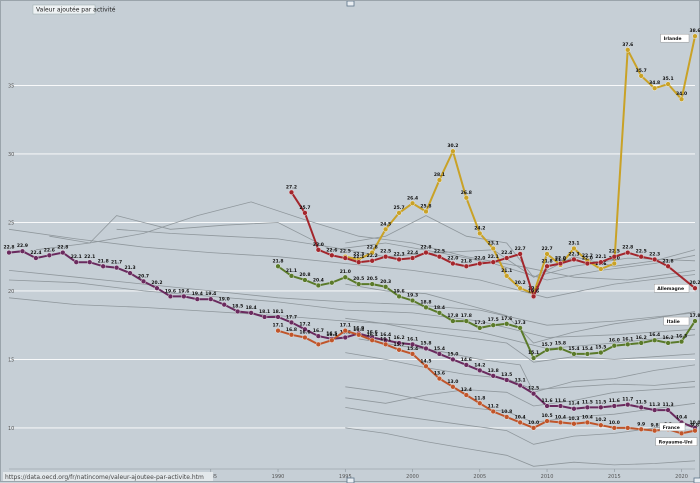  Describe the element at coordinates (696, 480) in the screenshot. I see `resize-handle-bottom-right` at that location.